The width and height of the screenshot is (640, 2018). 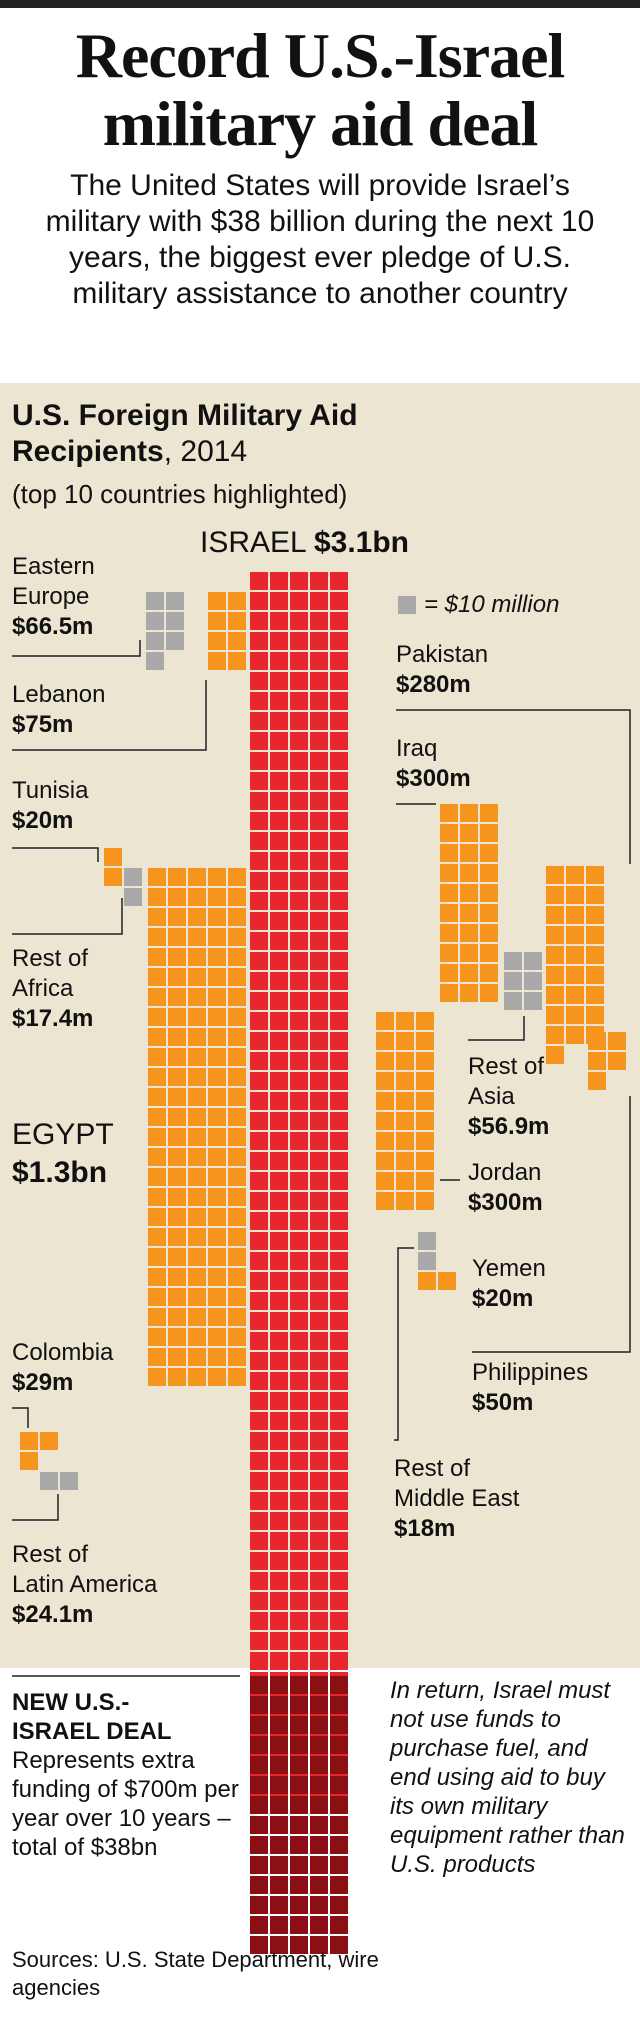 What do you see at coordinates (43, 988) in the screenshot?
I see `label-rest-africa-name-2: Africa` at bounding box center [43, 988].